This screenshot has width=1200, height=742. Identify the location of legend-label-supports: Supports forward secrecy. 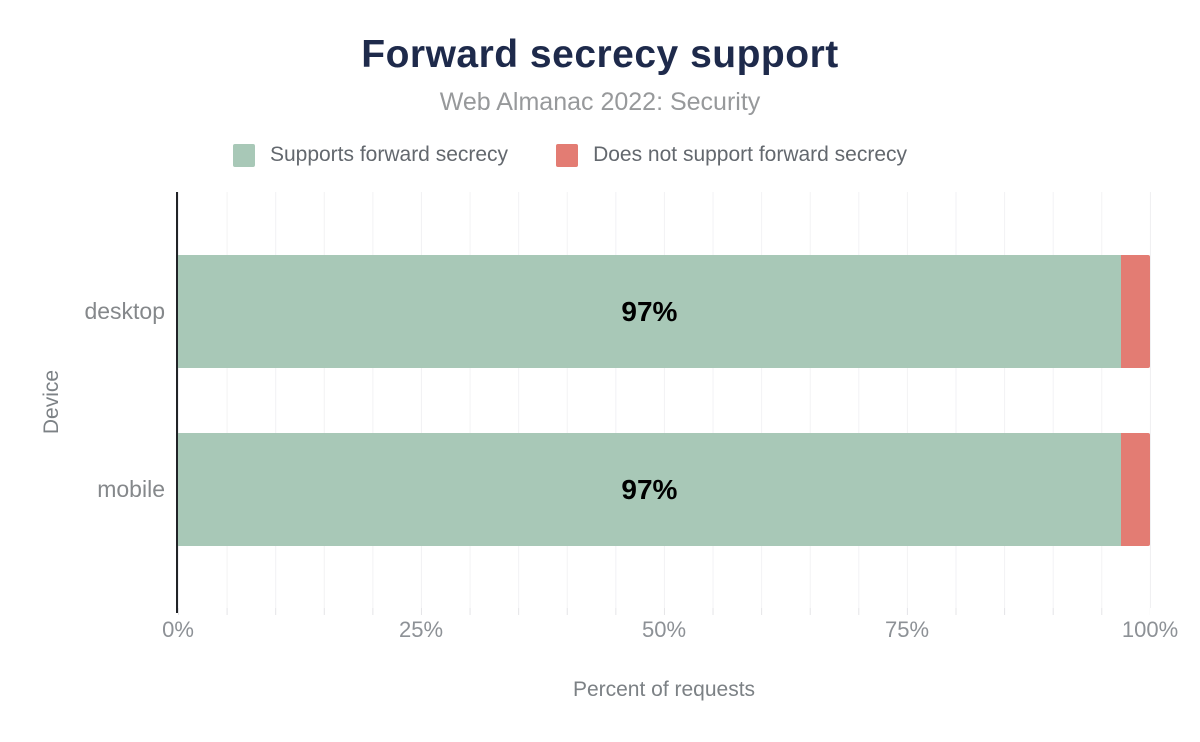
(389, 154).